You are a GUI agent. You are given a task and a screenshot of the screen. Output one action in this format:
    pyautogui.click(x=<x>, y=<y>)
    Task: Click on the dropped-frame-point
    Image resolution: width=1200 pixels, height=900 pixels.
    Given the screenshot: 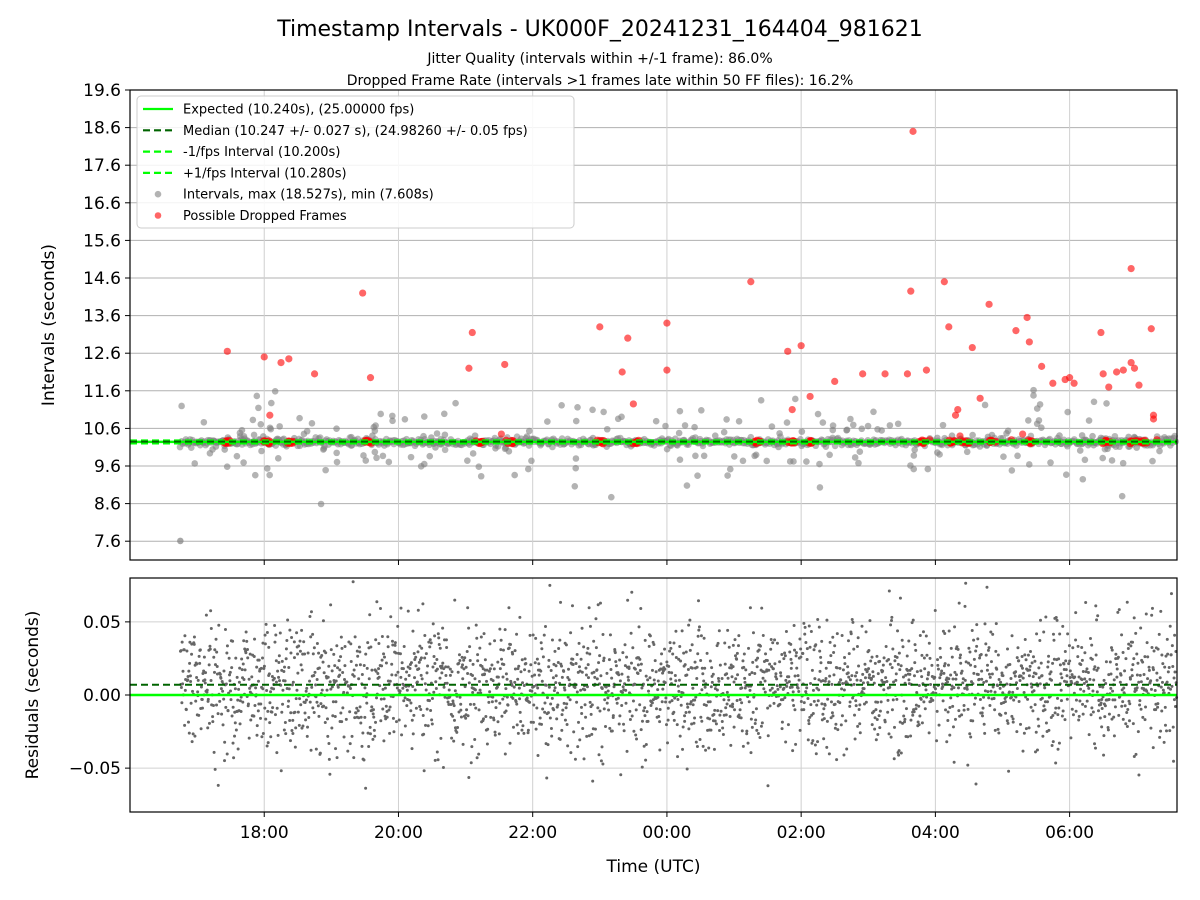 What is the action you would take?
    pyautogui.click(x=600, y=327)
    